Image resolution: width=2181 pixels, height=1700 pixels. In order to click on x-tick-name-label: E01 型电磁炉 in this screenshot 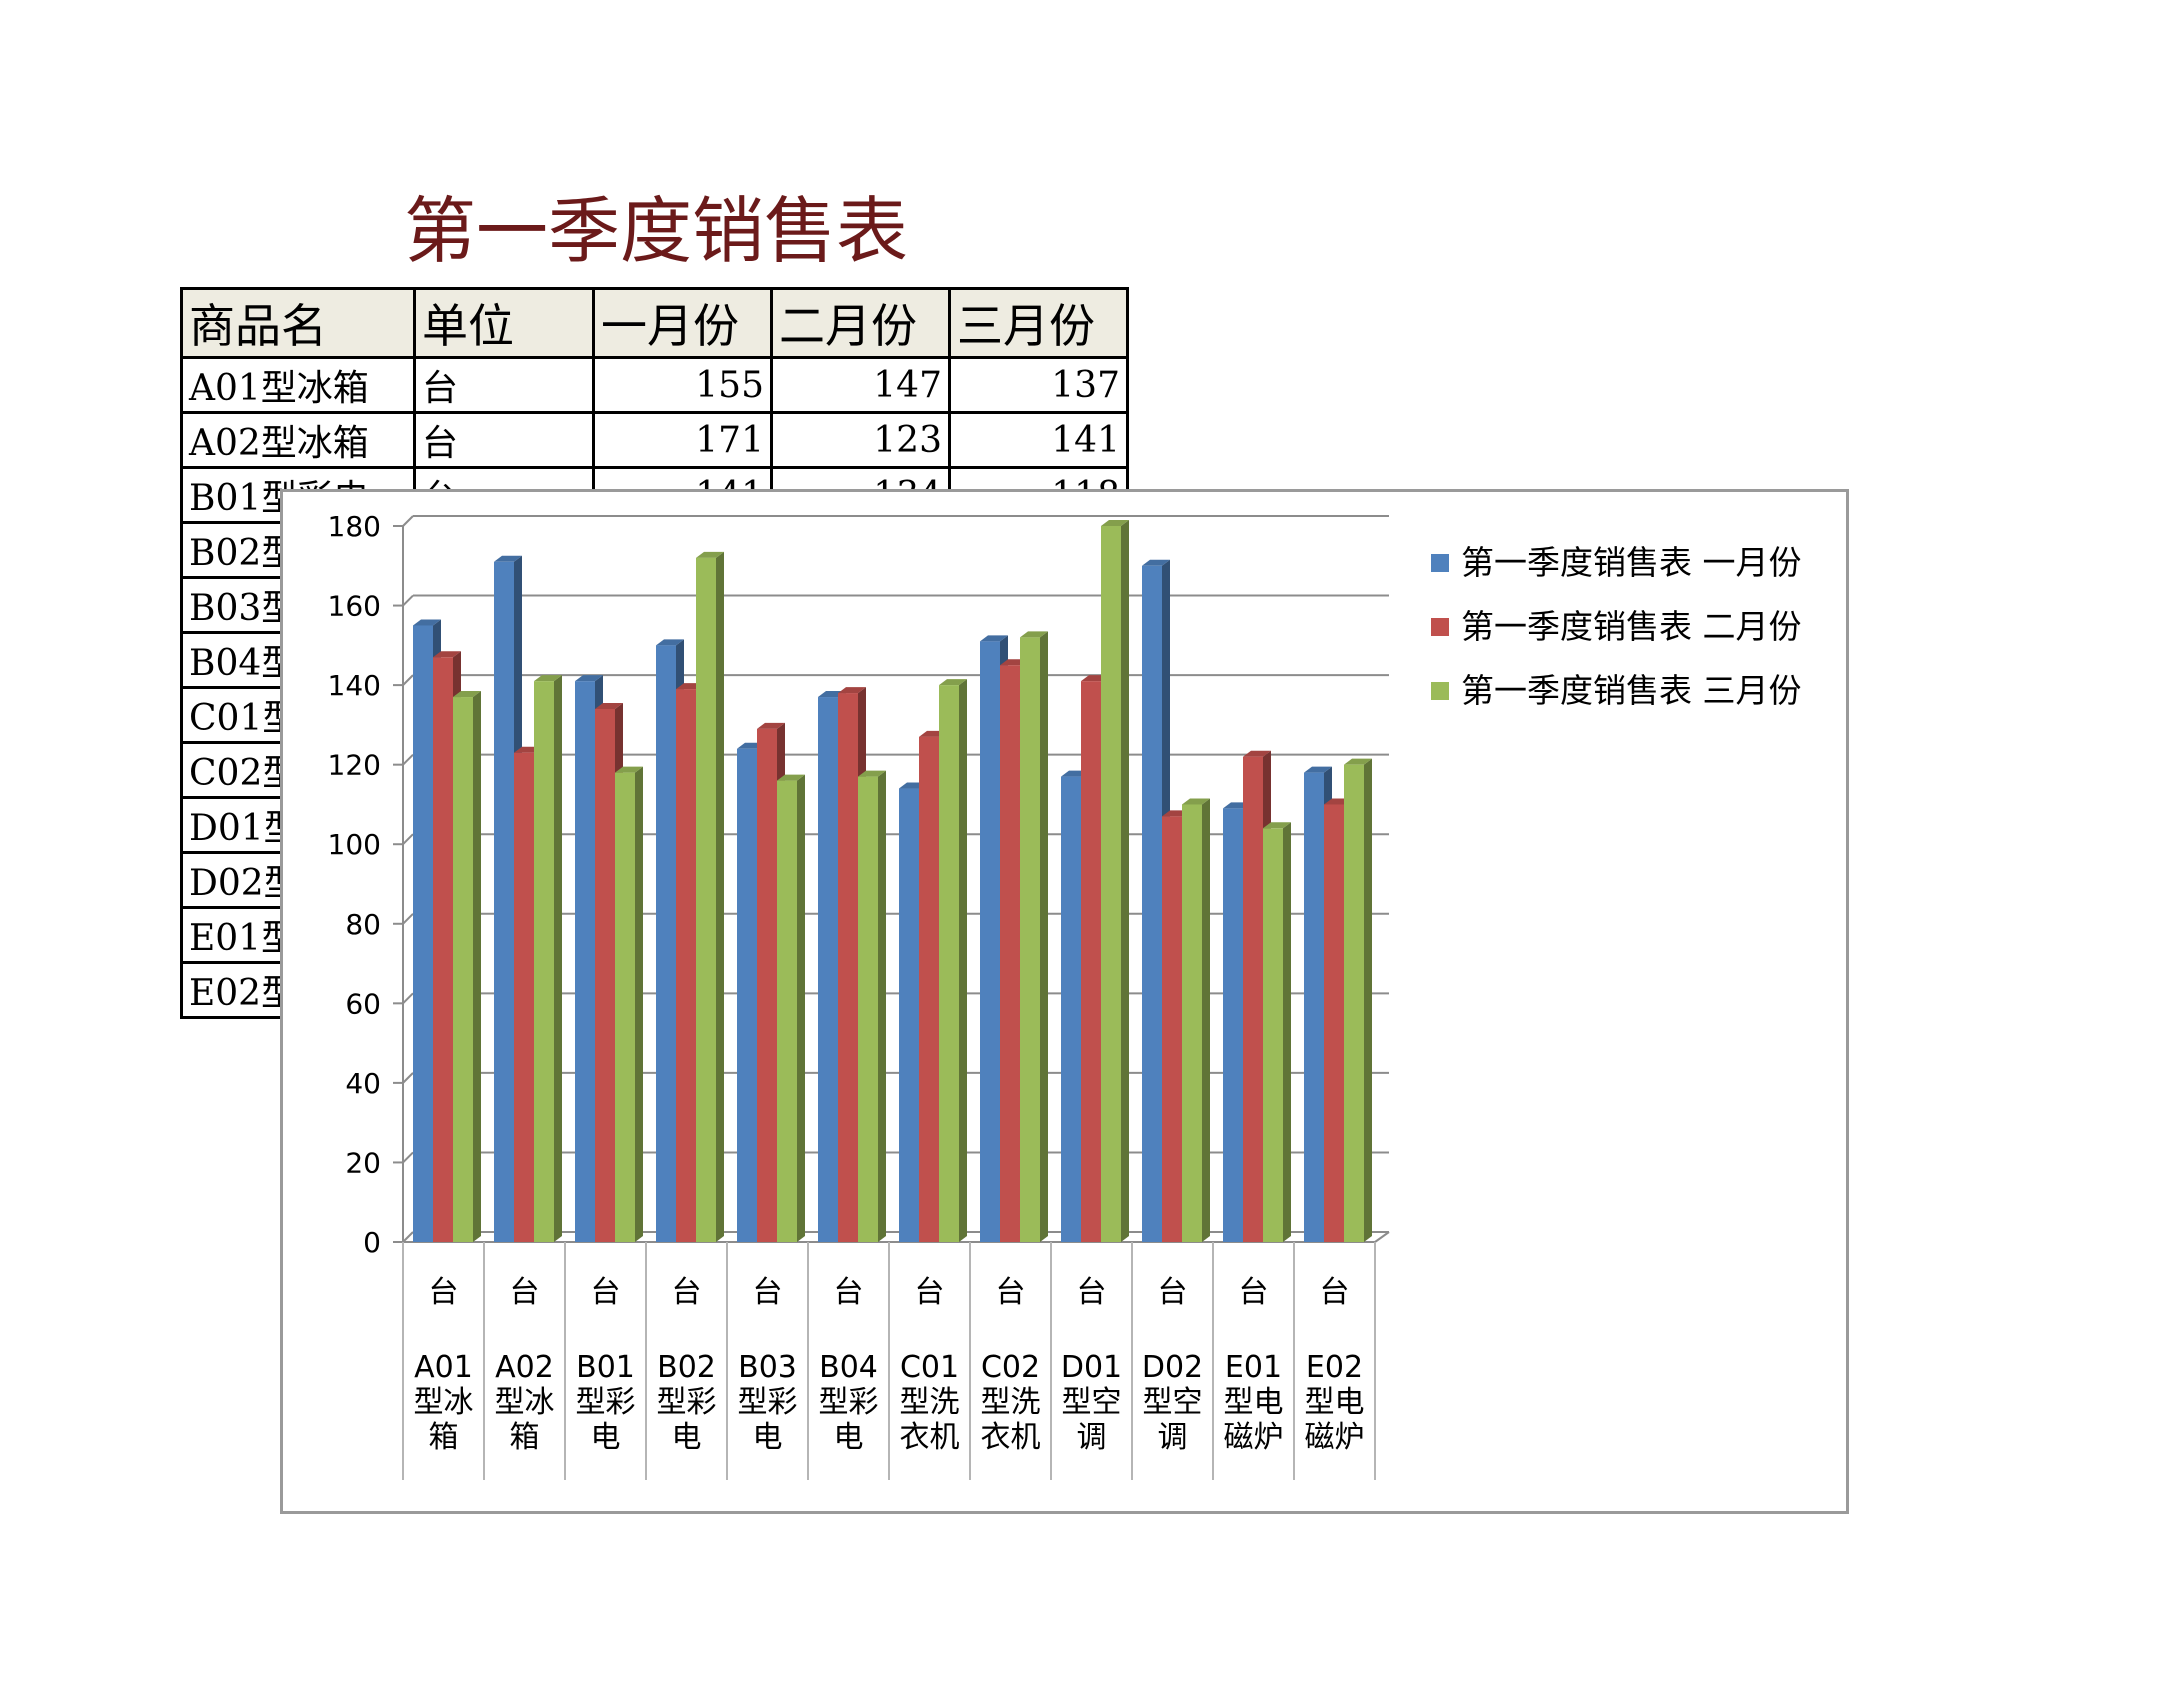, I will do `click(1254, 1402)`.